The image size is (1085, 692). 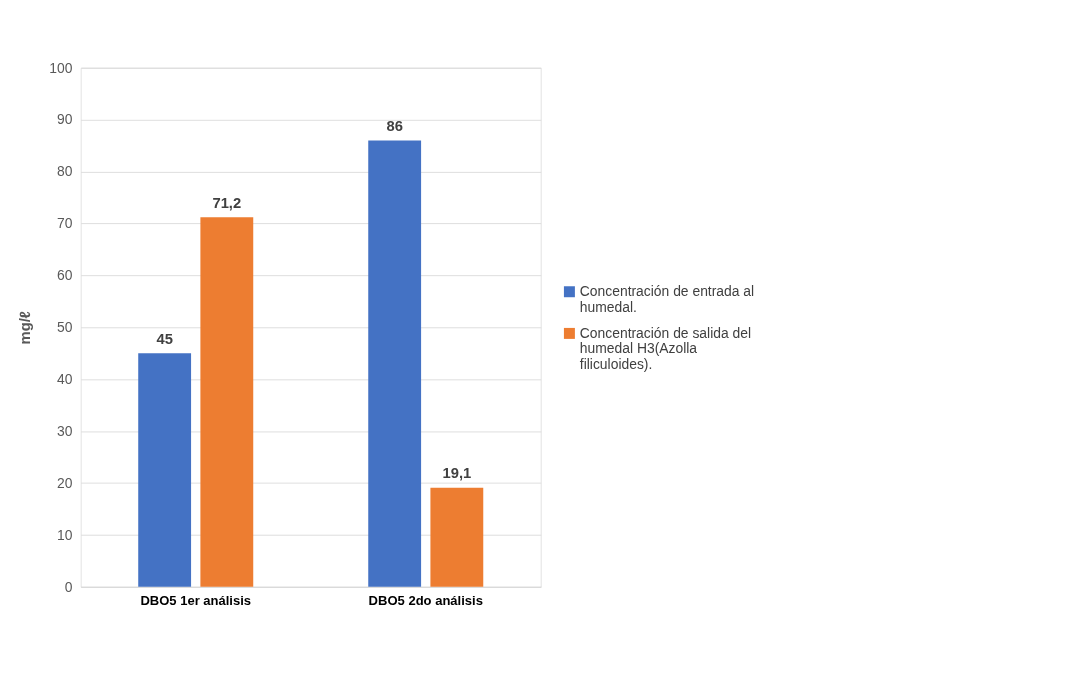 What do you see at coordinates (65, 223) in the screenshot?
I see `y-tick-label: 70` at bounding box center [65, 223].